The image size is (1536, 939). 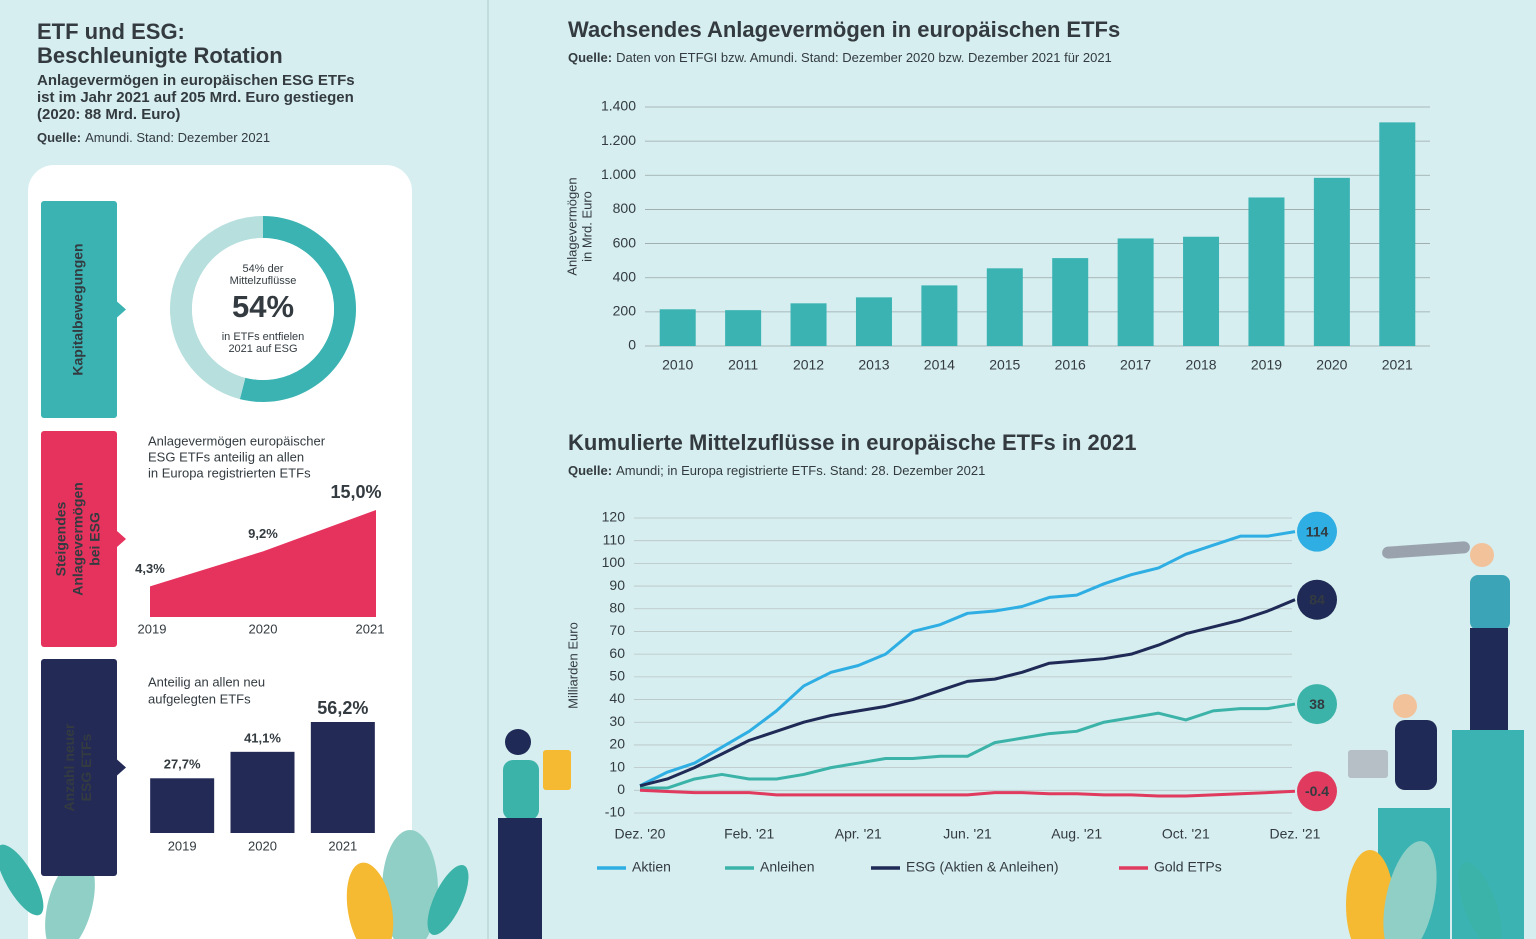 What do you see at coordinates (617, 653) in the screenshot?
I see `y-tick-label: 60` at bounding box center [617, 653].